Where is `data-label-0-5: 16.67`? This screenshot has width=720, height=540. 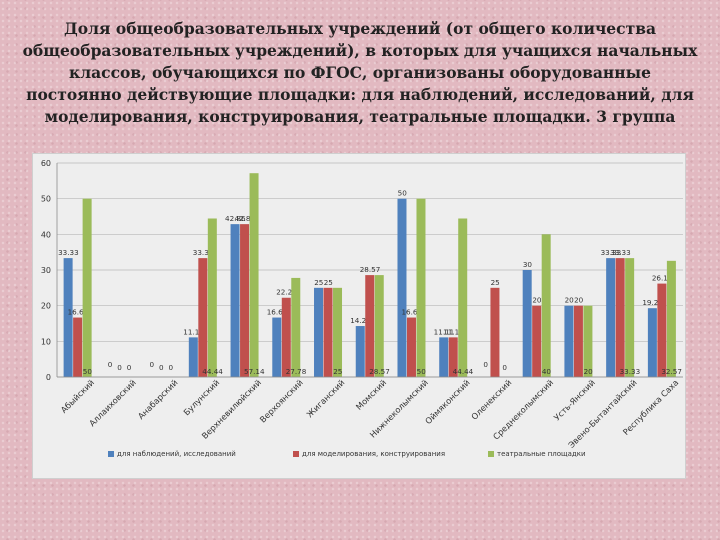 data-label-0-5: 16.67 is located at coordinates (277, 312).